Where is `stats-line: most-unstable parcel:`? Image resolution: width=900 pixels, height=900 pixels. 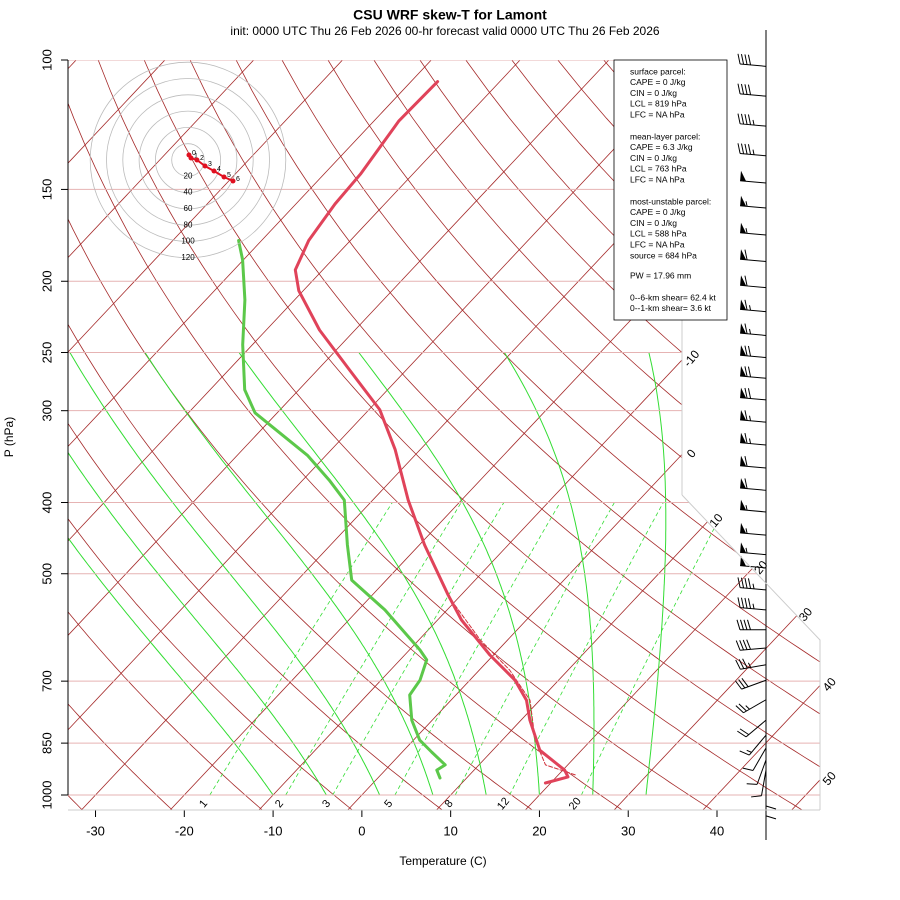 stats-line: most-unstable parcel: is located at coordinates (670, 201).